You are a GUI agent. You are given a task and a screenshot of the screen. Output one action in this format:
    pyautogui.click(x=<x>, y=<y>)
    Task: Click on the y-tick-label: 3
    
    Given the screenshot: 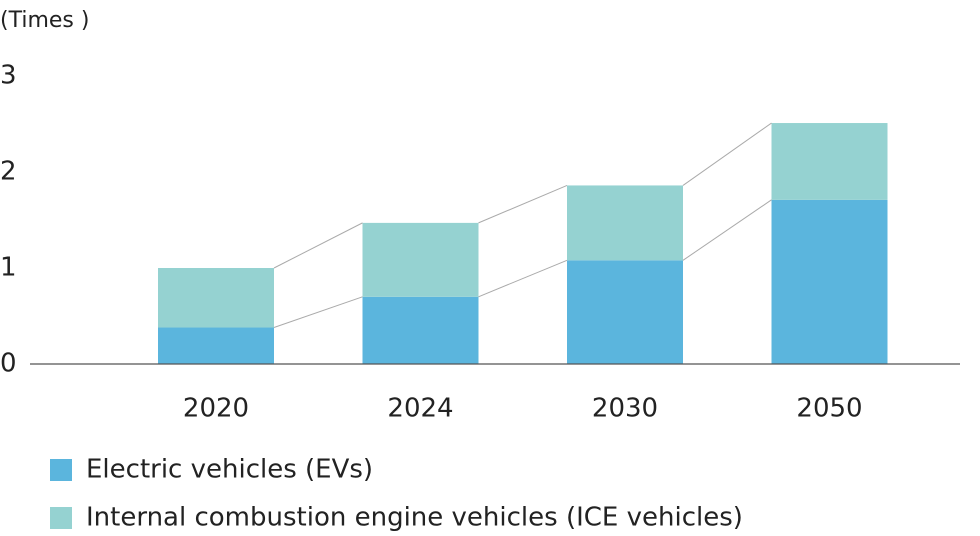 What is the action you would take?
    pyautogui.click(x=8, y=76)
    